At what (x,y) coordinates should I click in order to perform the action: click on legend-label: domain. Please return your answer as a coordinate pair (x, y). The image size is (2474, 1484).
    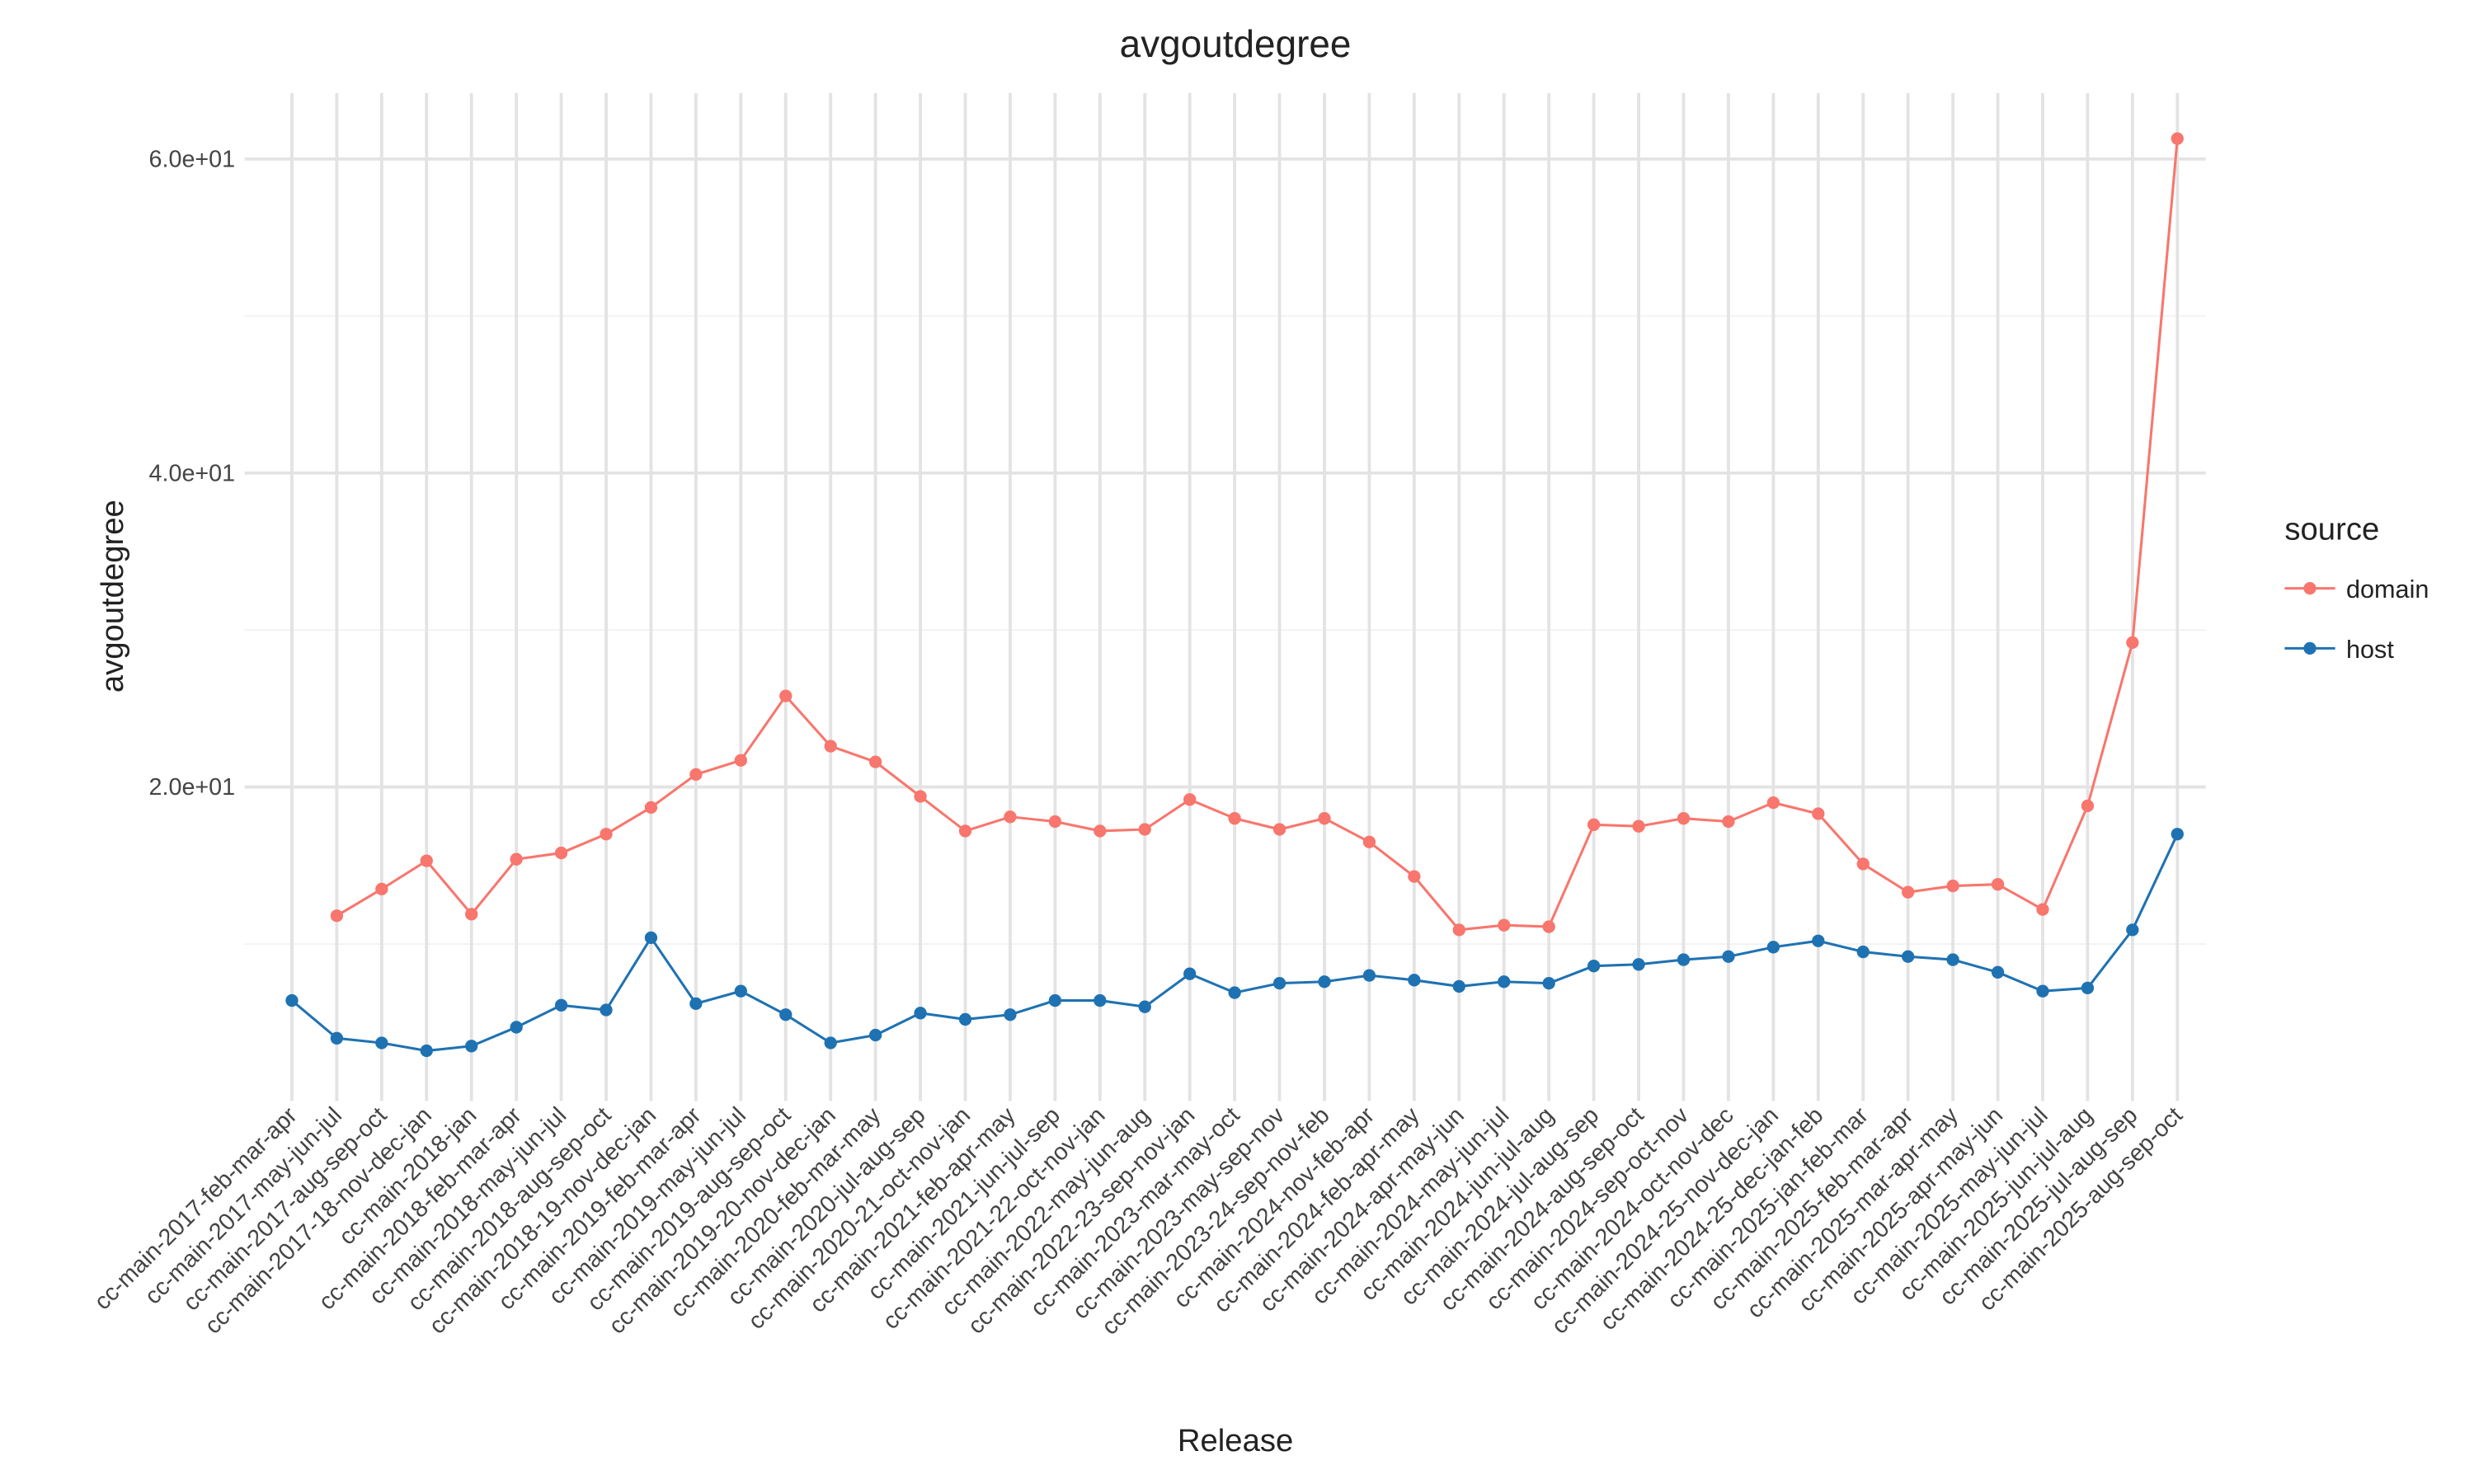
    Looking at the image, I should click on (2387, 589).